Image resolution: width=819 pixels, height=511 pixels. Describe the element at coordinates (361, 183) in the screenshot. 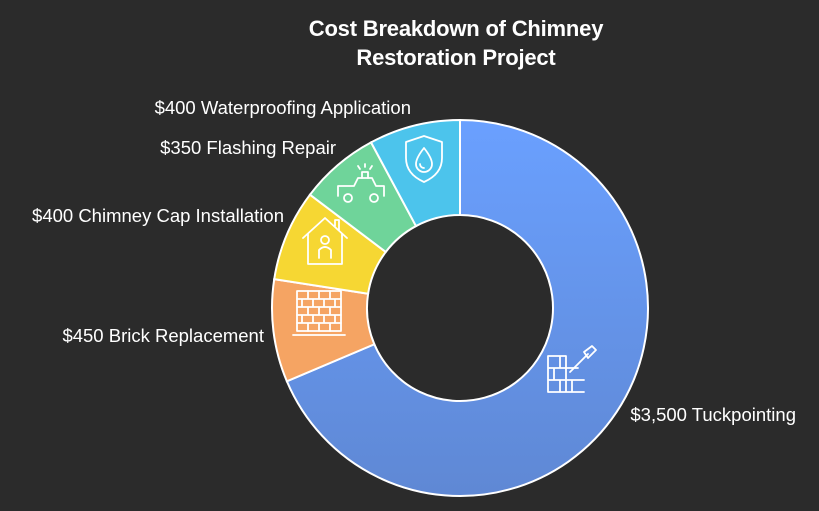

I see `tow-truck-icon` at that location.